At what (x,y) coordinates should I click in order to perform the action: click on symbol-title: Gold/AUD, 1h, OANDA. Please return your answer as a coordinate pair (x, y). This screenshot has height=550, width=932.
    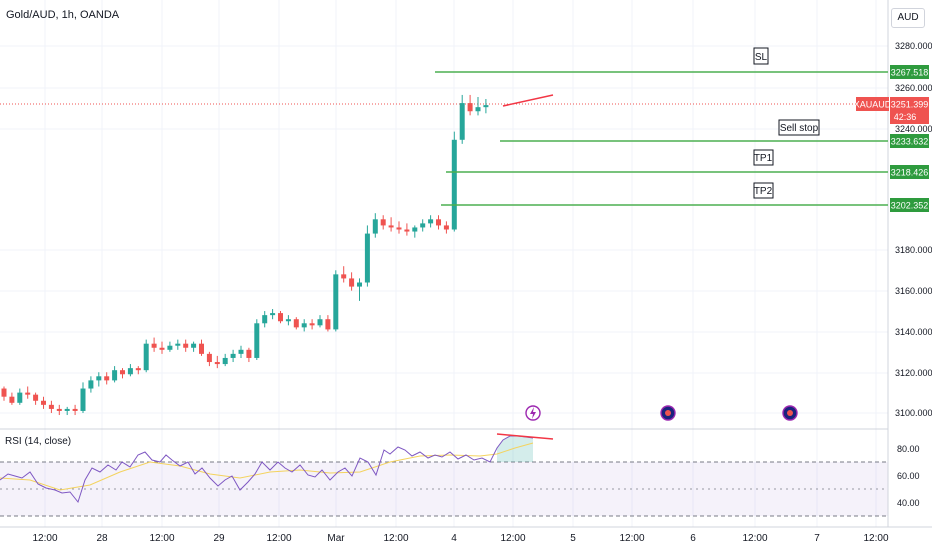
    Looking at the image, I should click on (63, 15).